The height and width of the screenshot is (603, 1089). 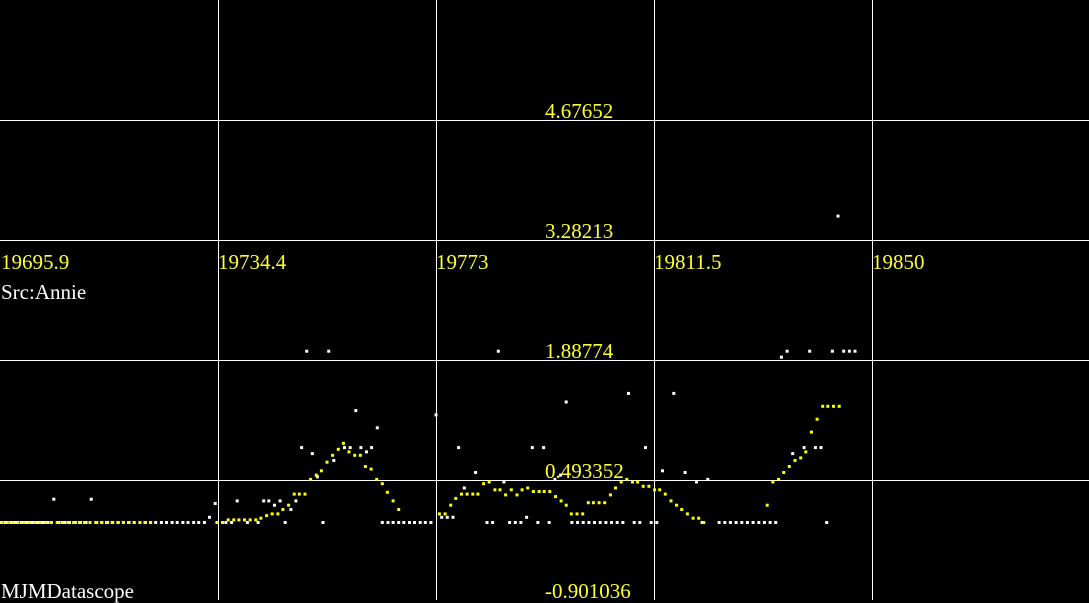 I want to click on brand-label: MJMDatascope, so click(x=67, y=591).